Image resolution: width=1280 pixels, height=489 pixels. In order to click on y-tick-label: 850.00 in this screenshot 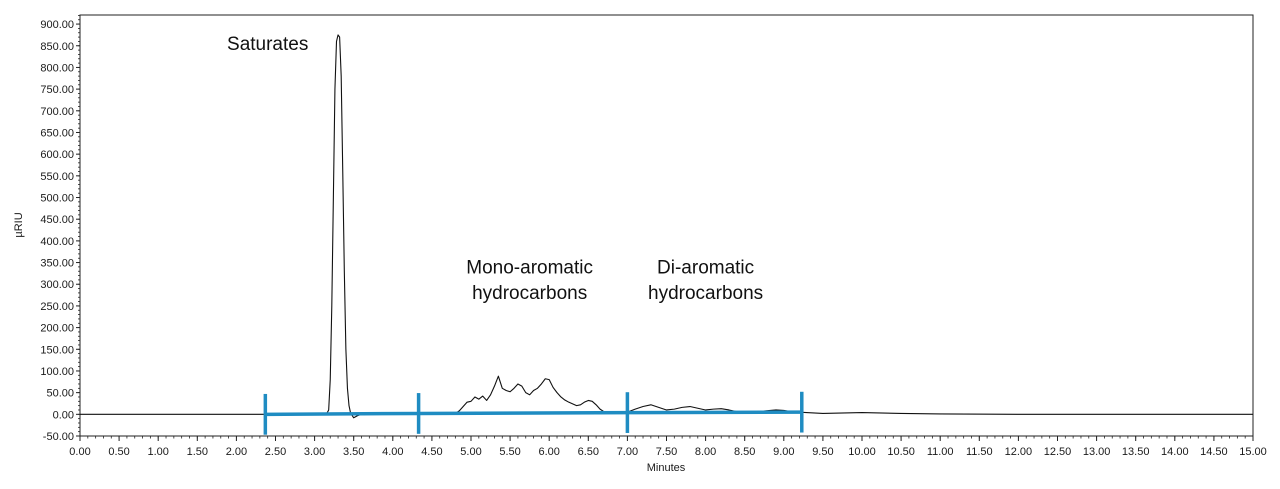, I will do `click(57, 47)`.